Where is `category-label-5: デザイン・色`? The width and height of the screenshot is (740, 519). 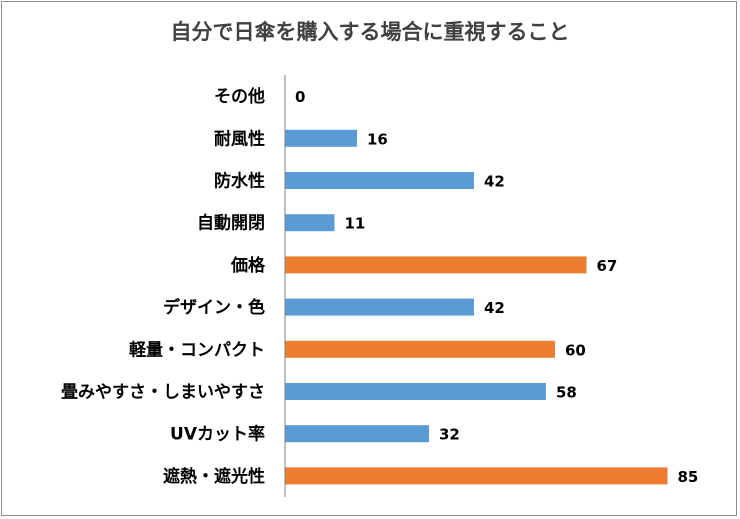
category-label-5: デザイン・色 is located at coordinates (214, 307).